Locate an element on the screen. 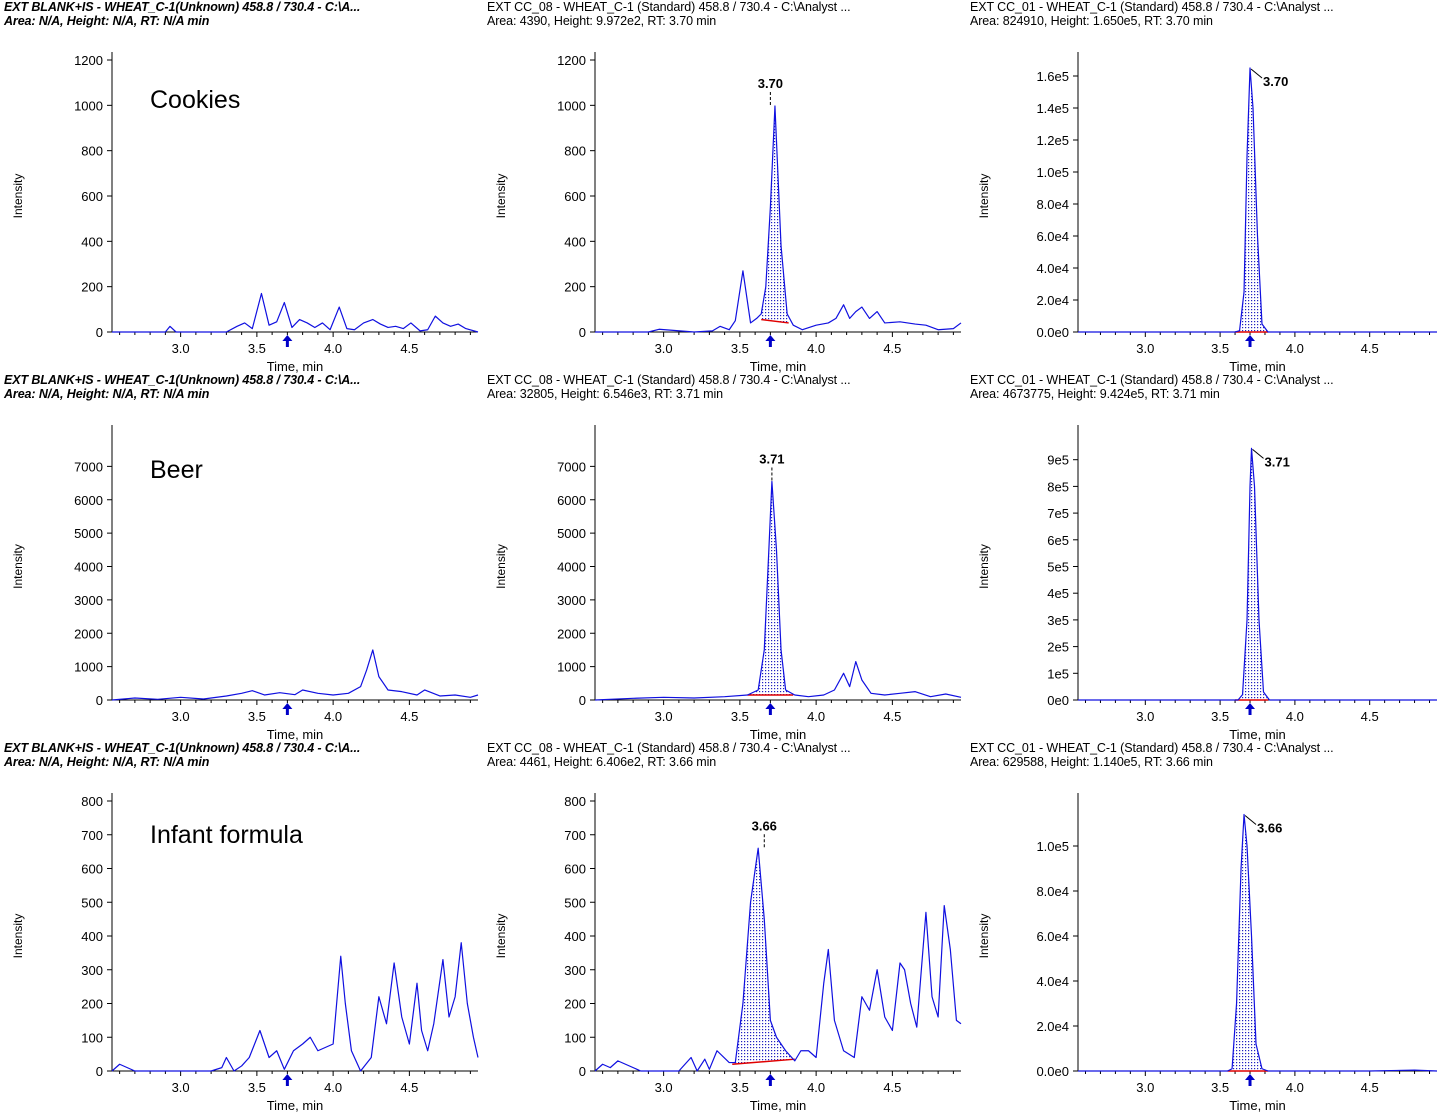 The width and height of the screenshot is (1439, 1112). y-tick-label: 2000 is located at coordinates (571, 633).